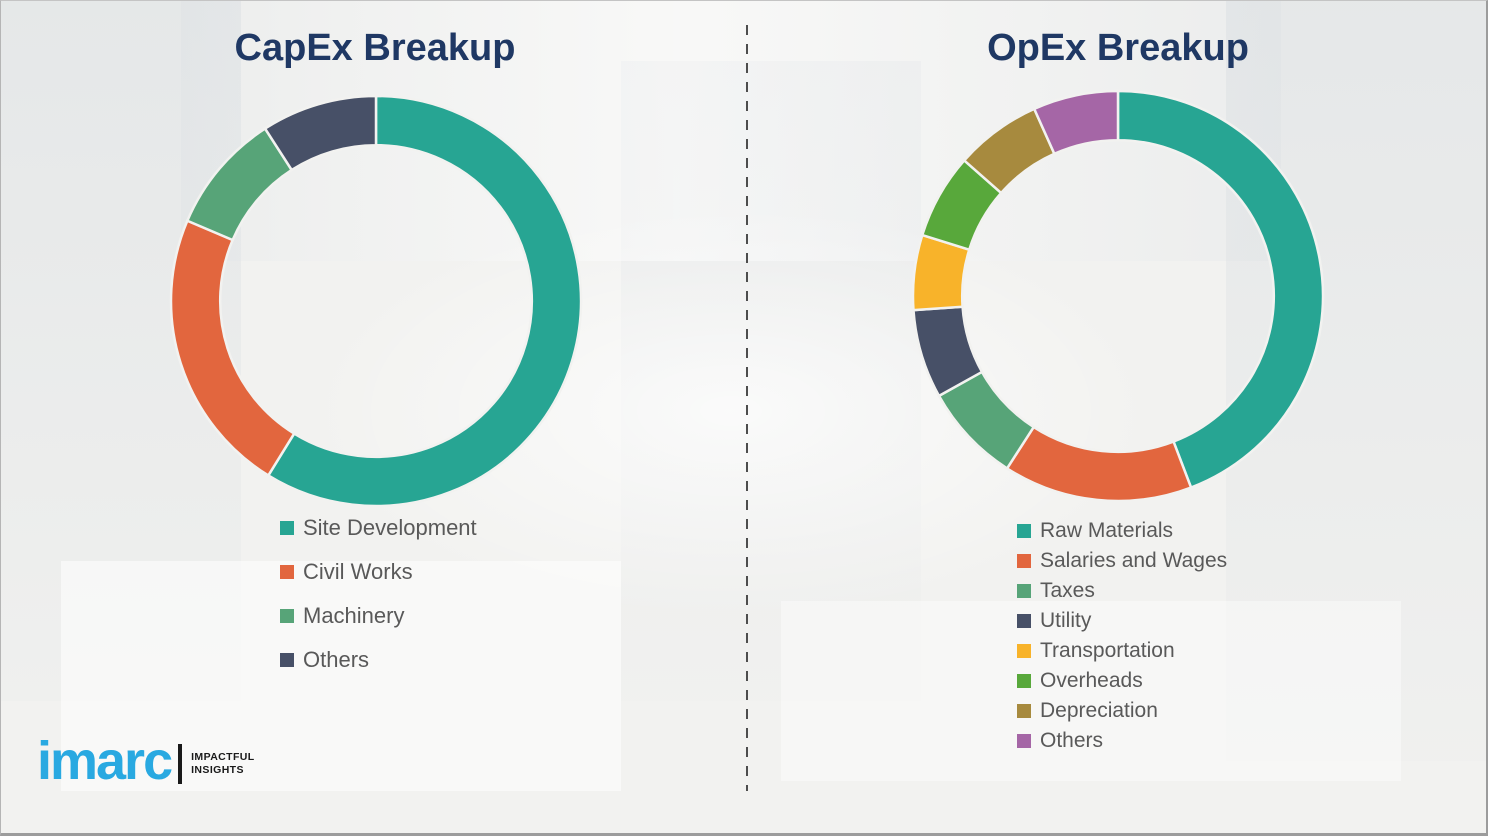 Image resolution: width=1488 pixels, height=836 pixels. I want to click on opex-chart-title: OpEx Breakup, so click(1118, 48).